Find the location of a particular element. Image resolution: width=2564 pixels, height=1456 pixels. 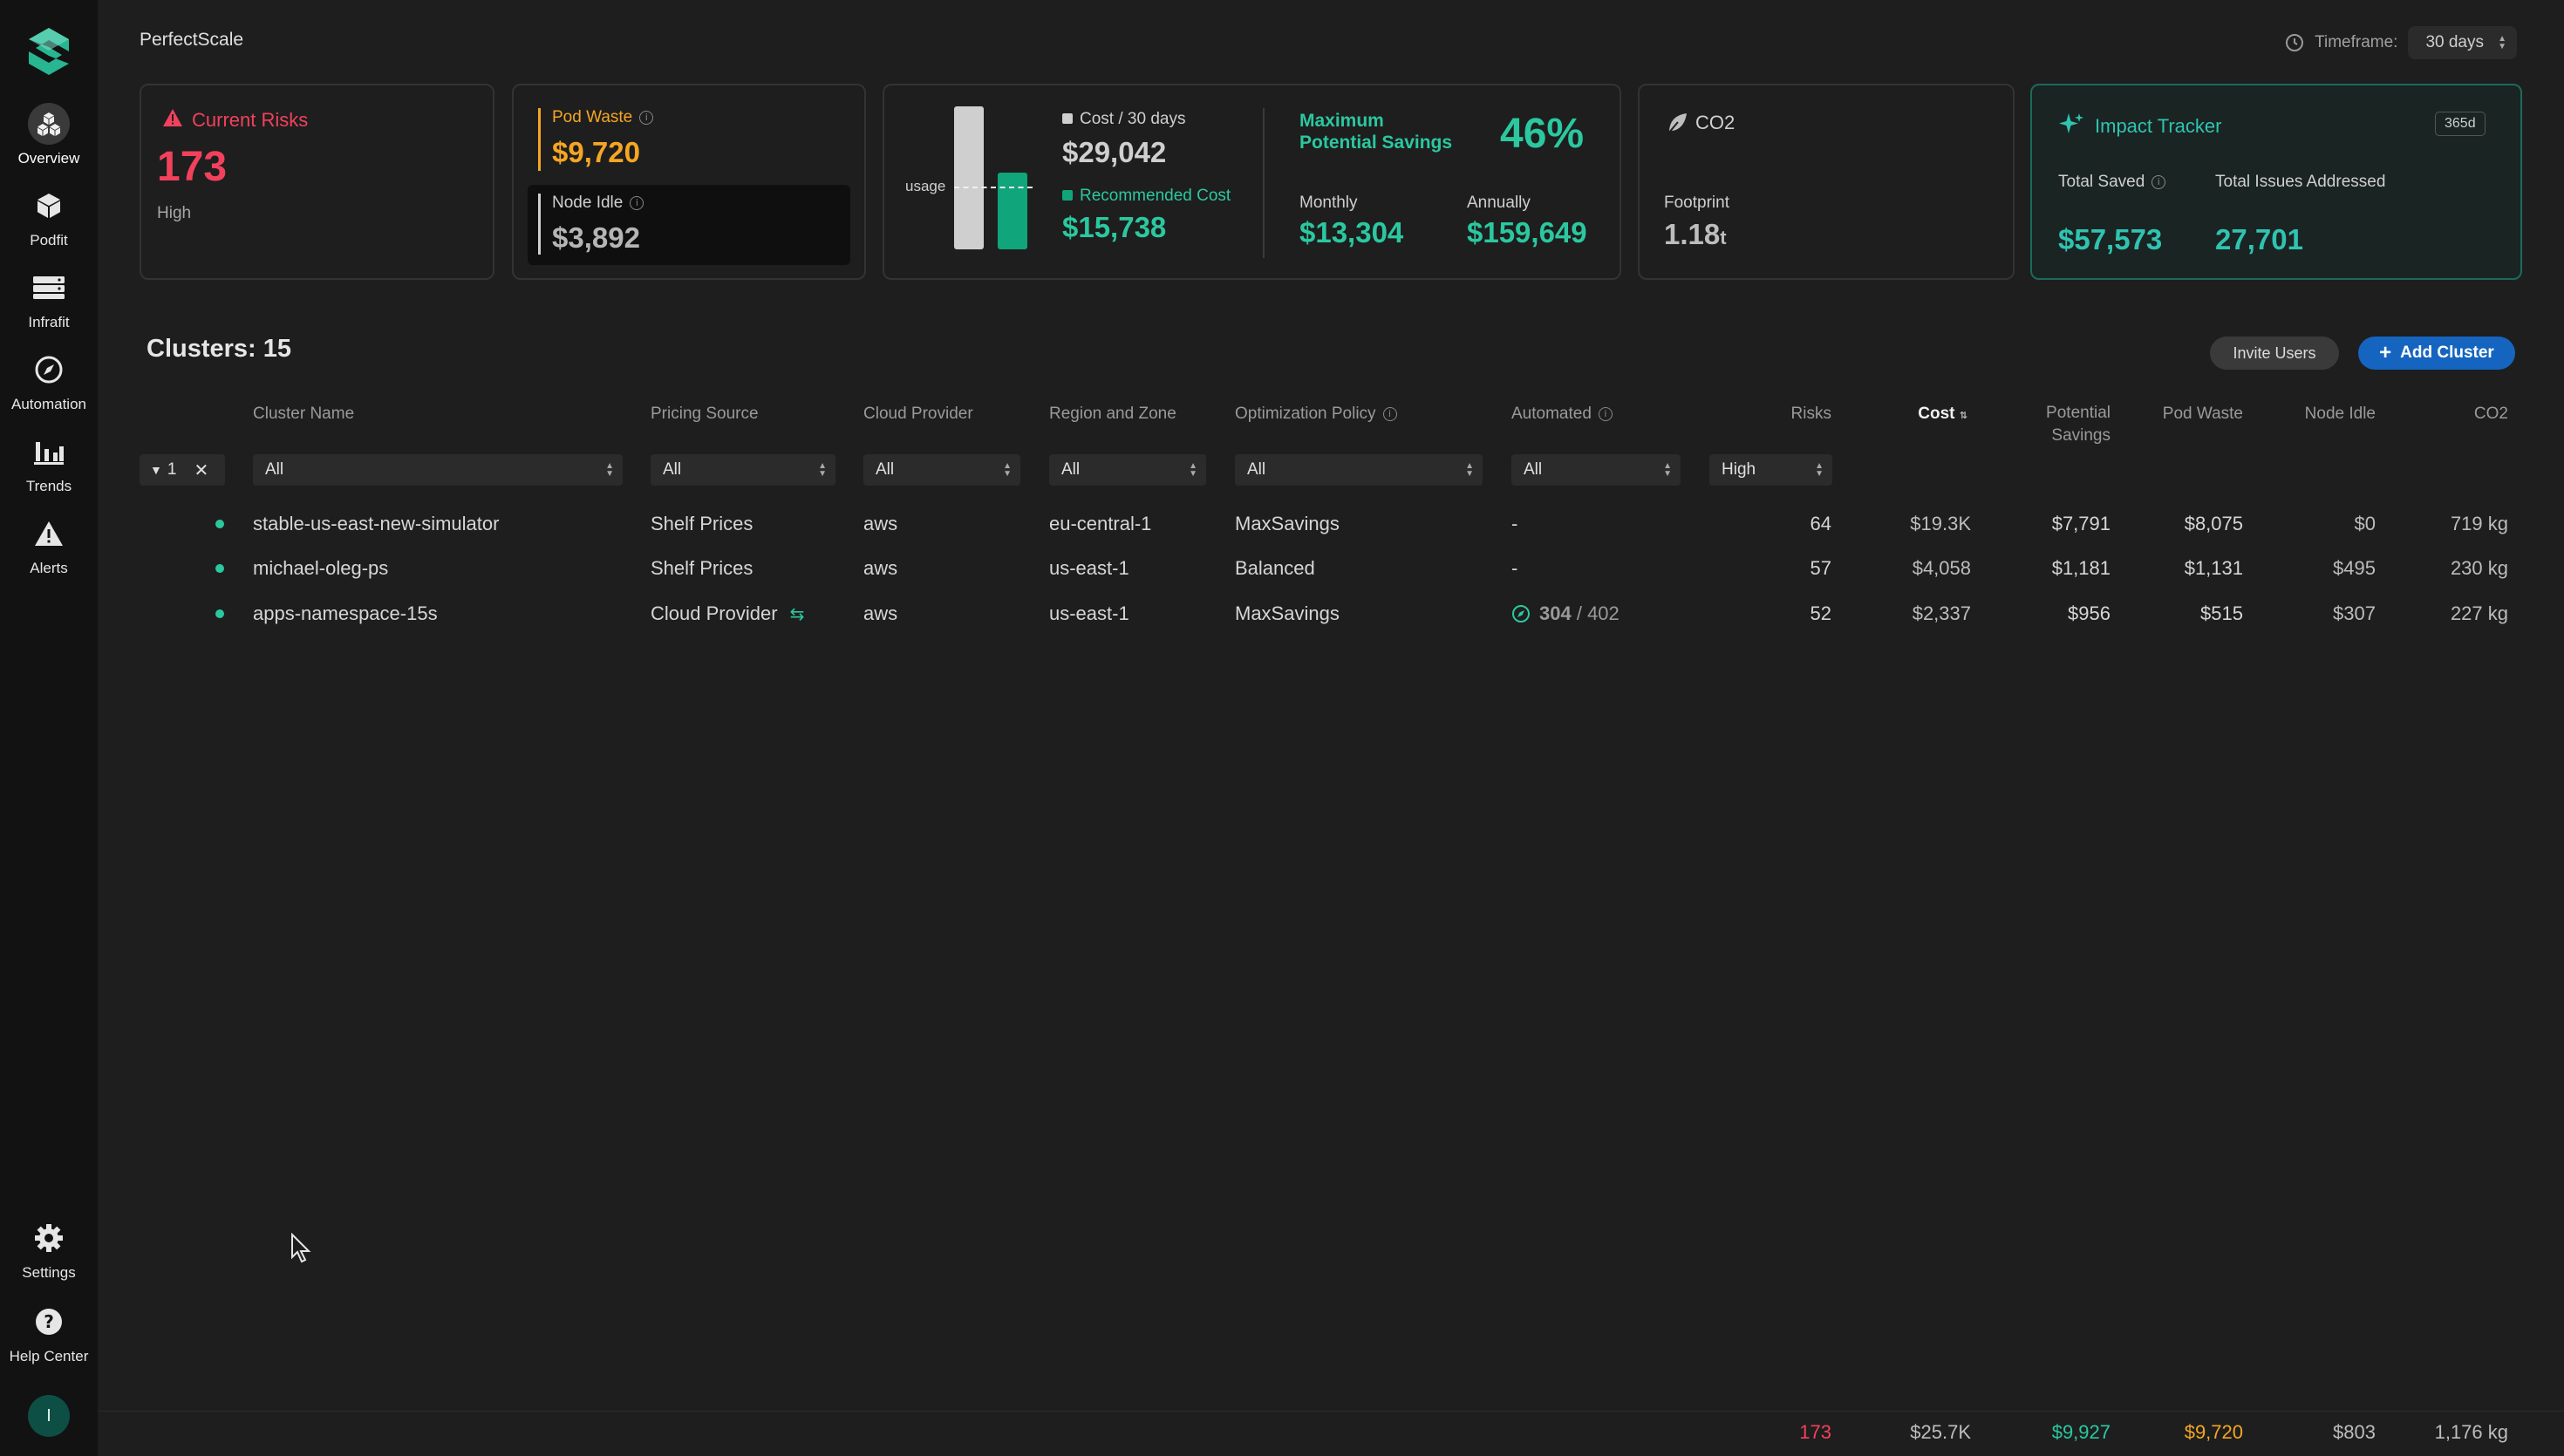

invite-users-button: Invite Users is located at coordinates (2274, 353).